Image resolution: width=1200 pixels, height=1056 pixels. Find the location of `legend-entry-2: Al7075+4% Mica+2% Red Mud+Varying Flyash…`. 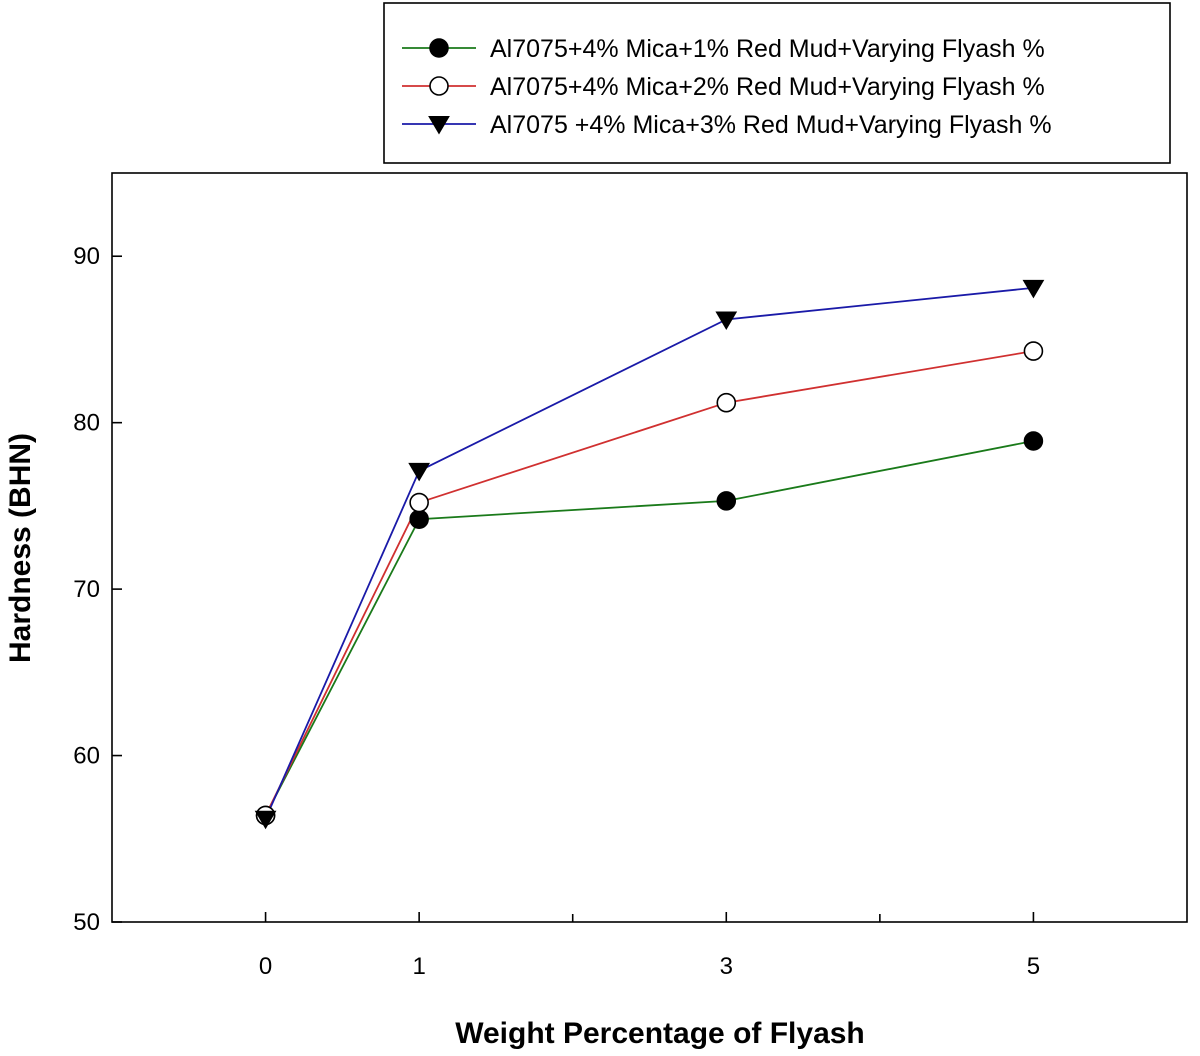

legend-entry-2: Al7075+4% Mica+2% Red Mud+Varying Flyash… is located at coordinates (767, 87).